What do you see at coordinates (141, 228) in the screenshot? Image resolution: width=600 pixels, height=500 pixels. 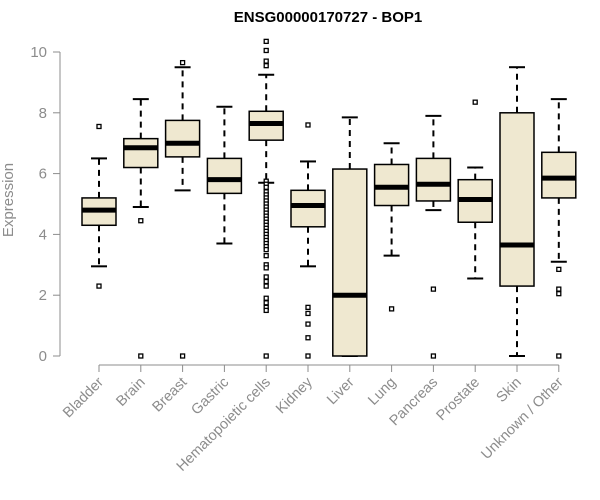 I see `box-brain` at bounding box center [141, 228].